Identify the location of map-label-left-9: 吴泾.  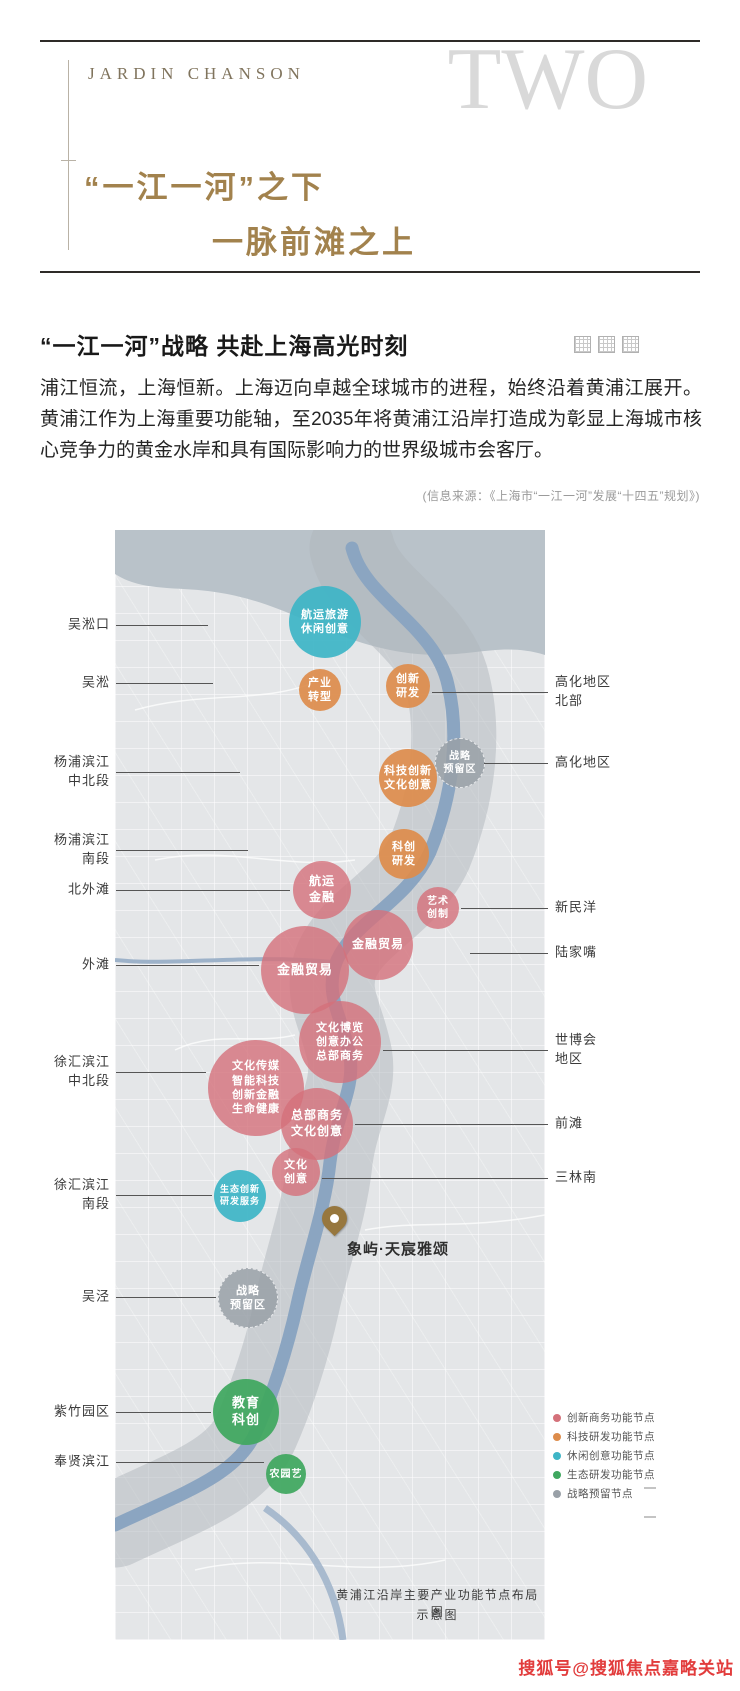
(95, 1296).